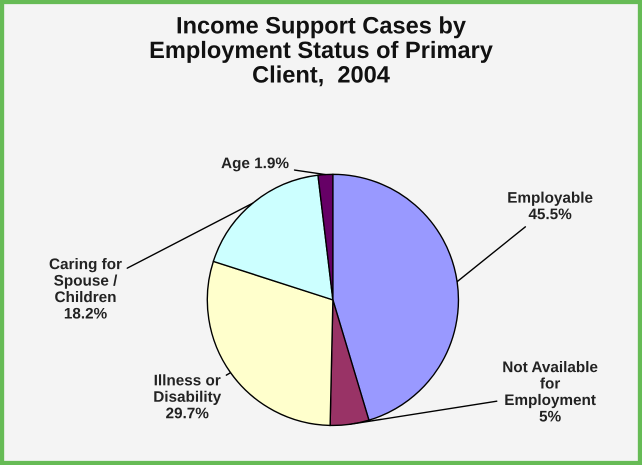 The image size is (642, 465). What do you see at coordinates (321, 51) in the screenshot?
I see `chart-title: Income Support Cases by Employment Status of Primary Client, 2004` at bounding box center [321, 51].